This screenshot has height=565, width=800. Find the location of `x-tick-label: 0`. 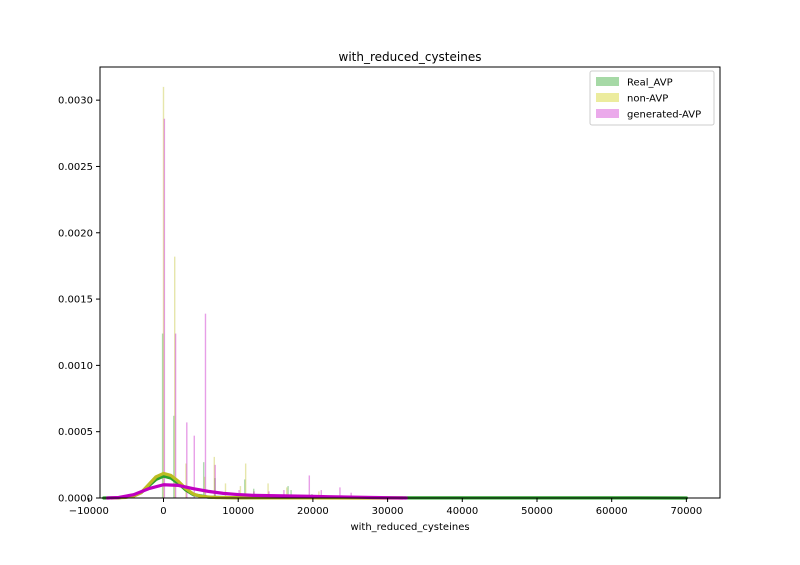

x-tick-label: 0 is located at coordinates (163, 511).